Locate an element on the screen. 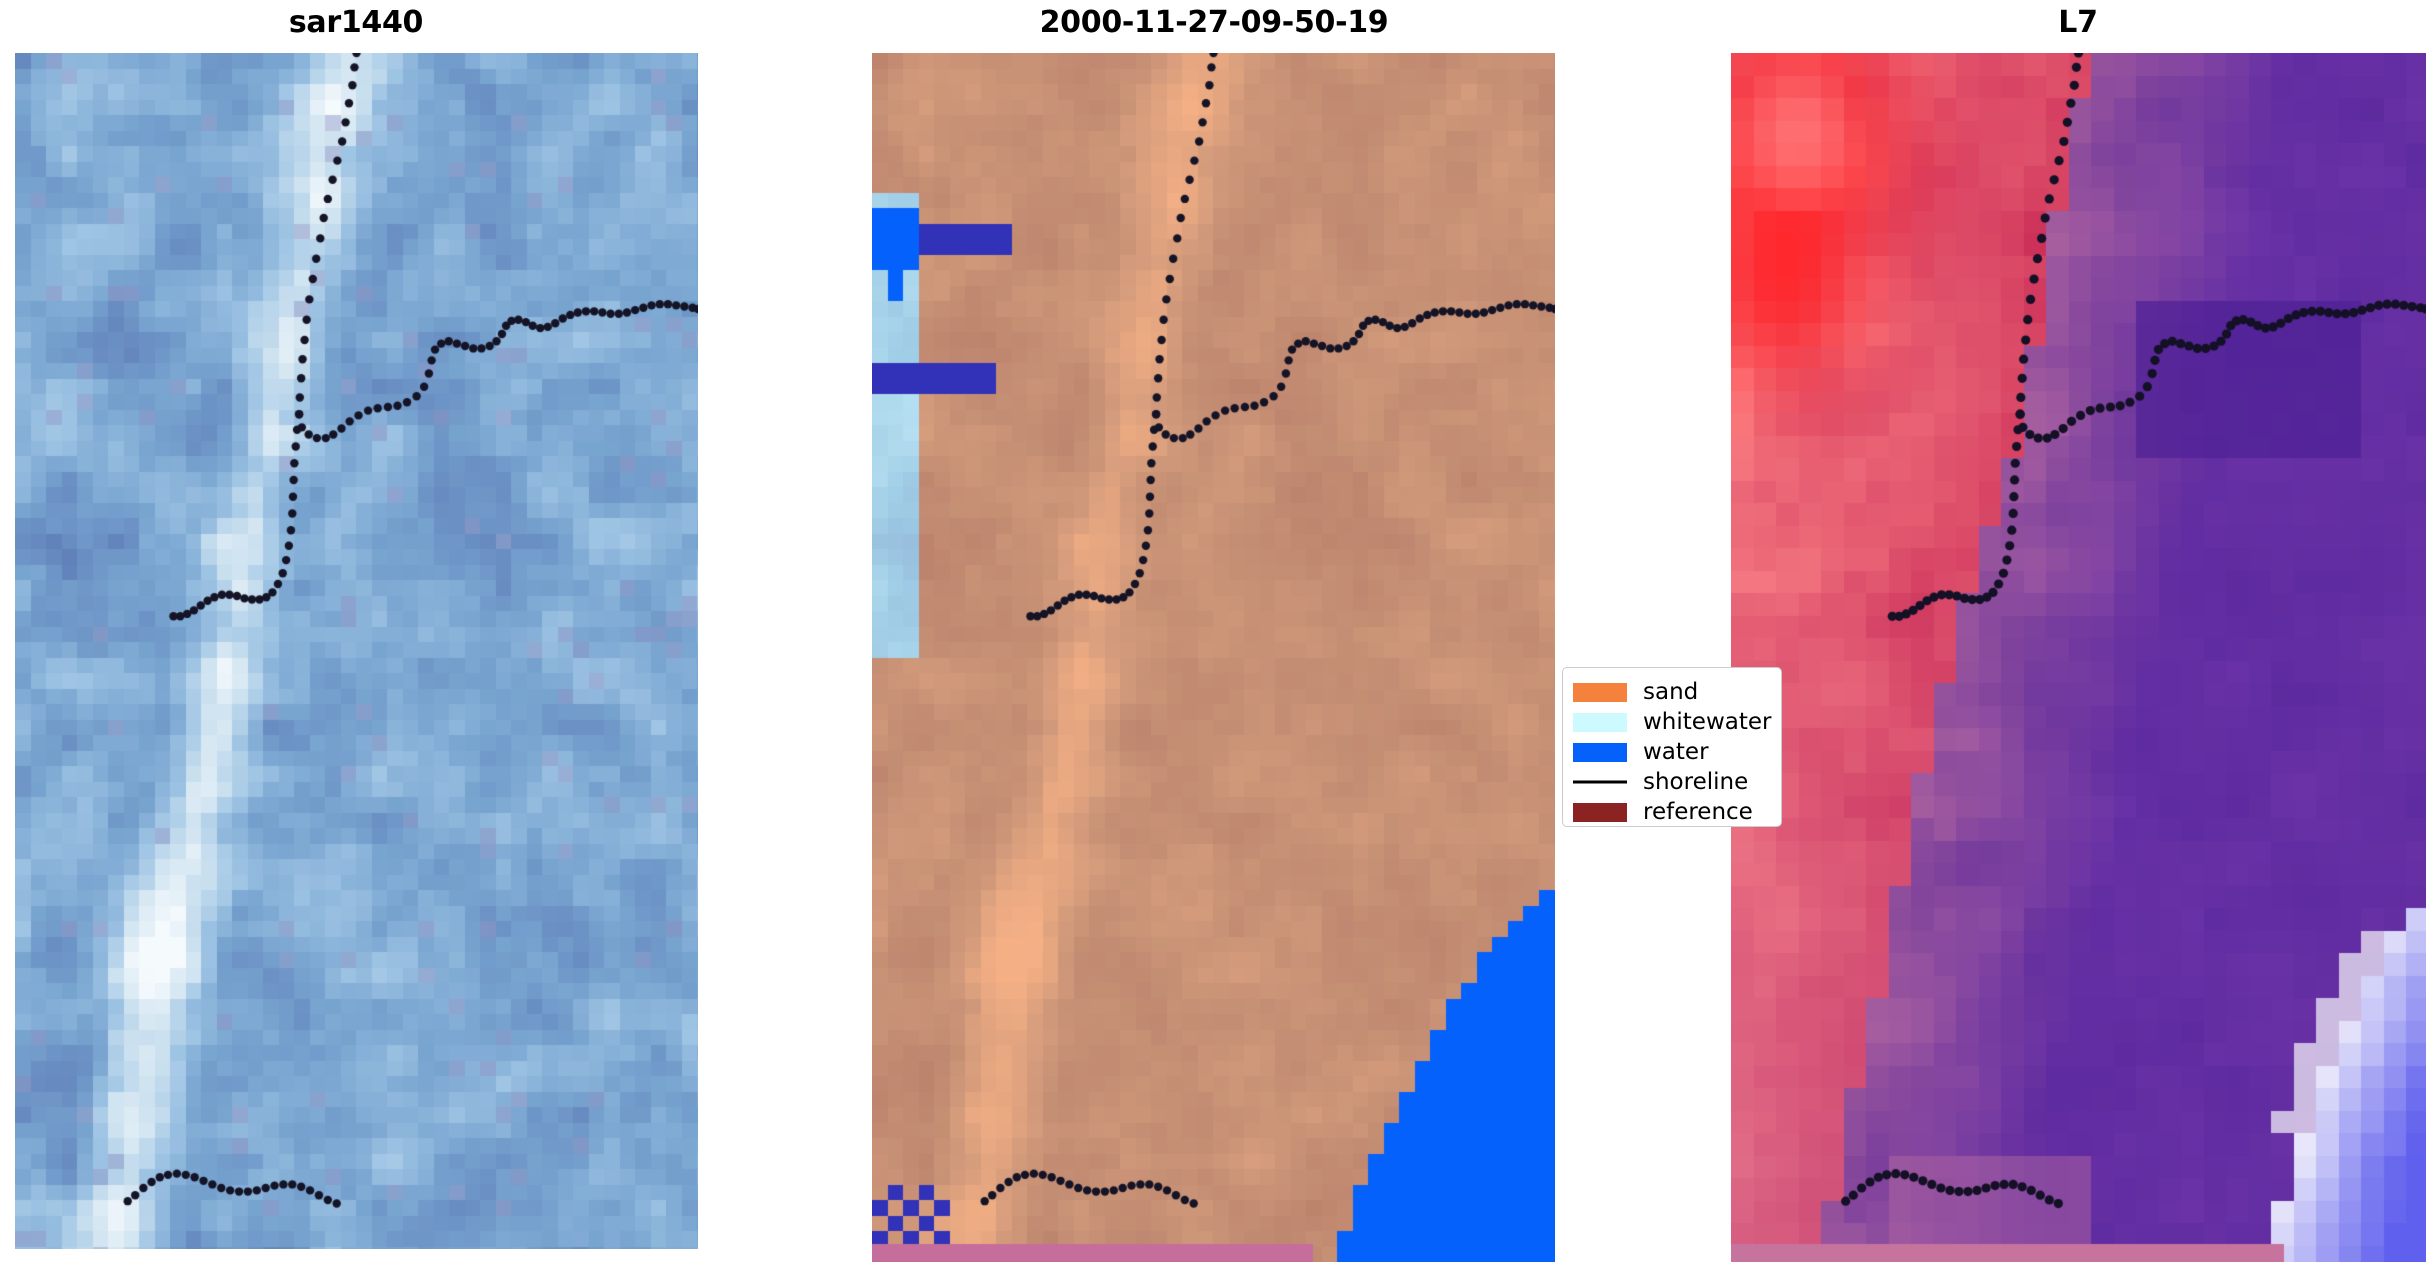  legend-label-reference: reference is located at coordinates (1698, 811).